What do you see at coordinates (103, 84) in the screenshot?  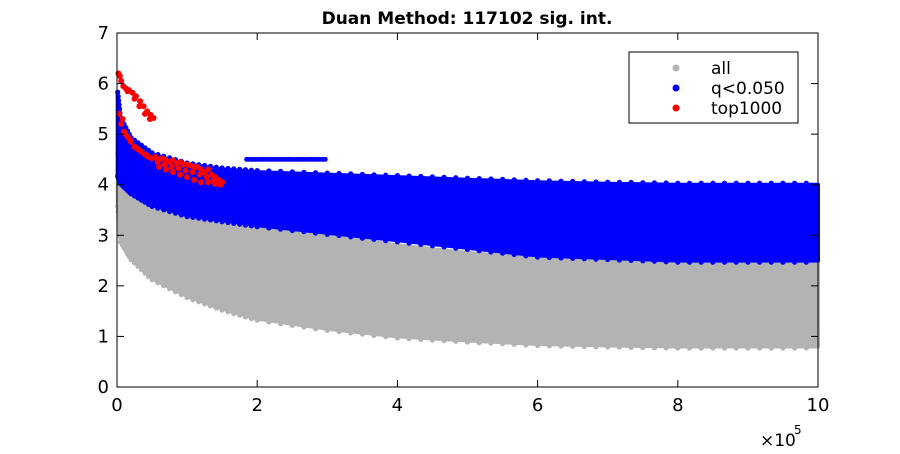 I see `y-tick-label: 6` at bounding box center [103, 84].